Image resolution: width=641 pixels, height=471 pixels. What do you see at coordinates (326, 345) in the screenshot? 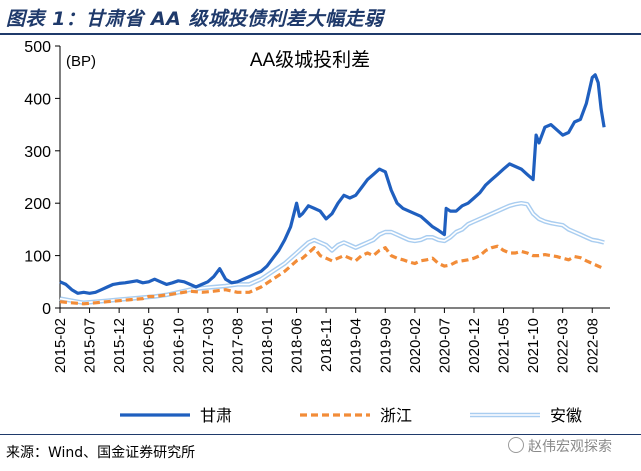
I see `x-tick-label: 2018-11` at bounding box center [326, 345].